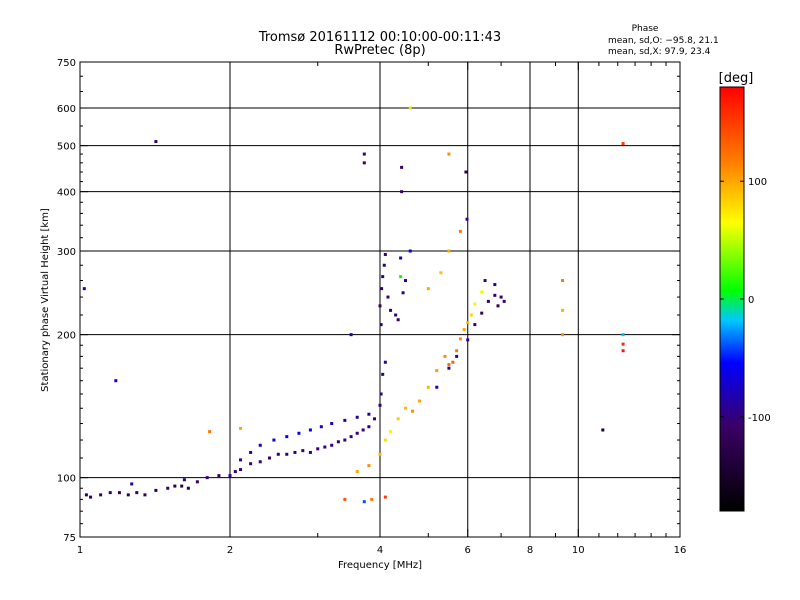 The image size is (800, 600). I want to click on phase-x-stats: mean, sd,X: 97.9, 23.4, so click(659, 52).